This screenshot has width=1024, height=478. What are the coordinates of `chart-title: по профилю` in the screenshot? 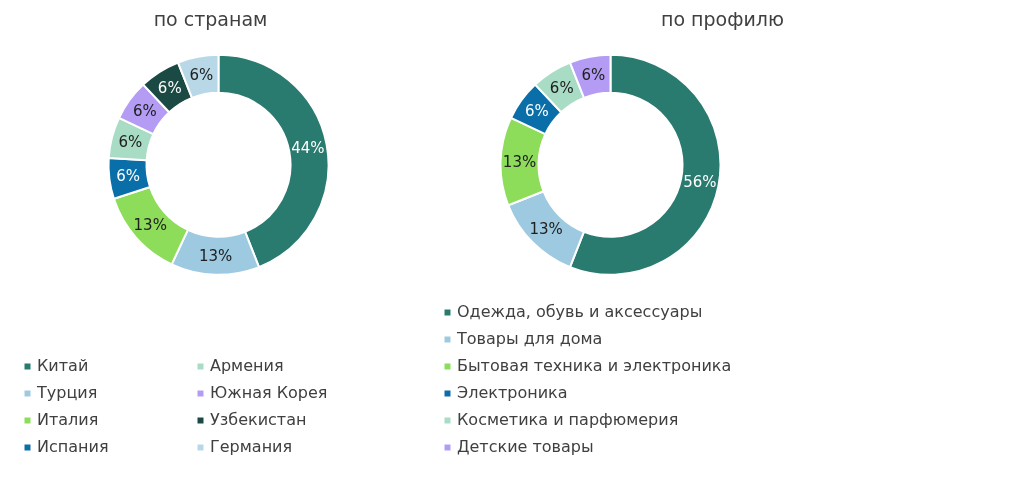 It's located at (722, 18).